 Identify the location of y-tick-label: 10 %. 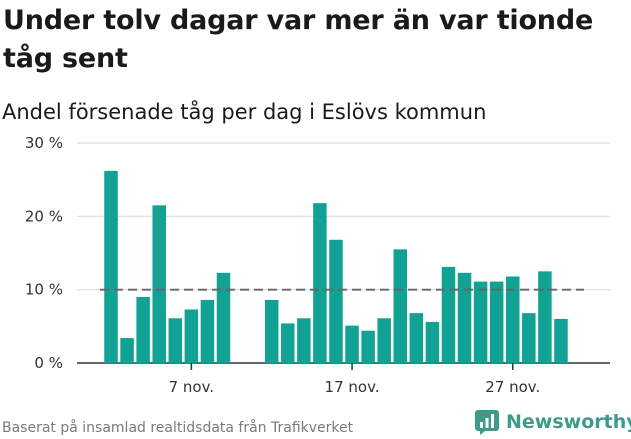
(44, 290).